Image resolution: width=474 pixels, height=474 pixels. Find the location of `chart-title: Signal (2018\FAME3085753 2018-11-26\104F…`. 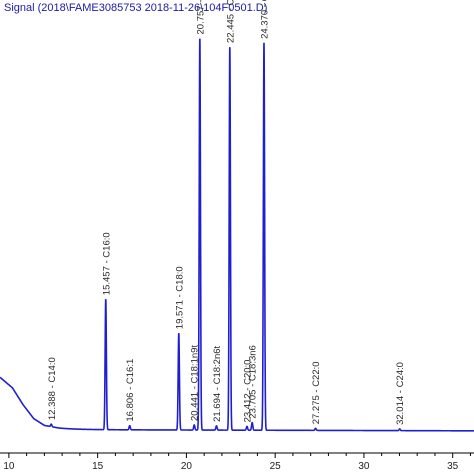

chart-title: Signal (2018\FAME3085753 2018-11-26\104F… is located at coordinates (135, 8).